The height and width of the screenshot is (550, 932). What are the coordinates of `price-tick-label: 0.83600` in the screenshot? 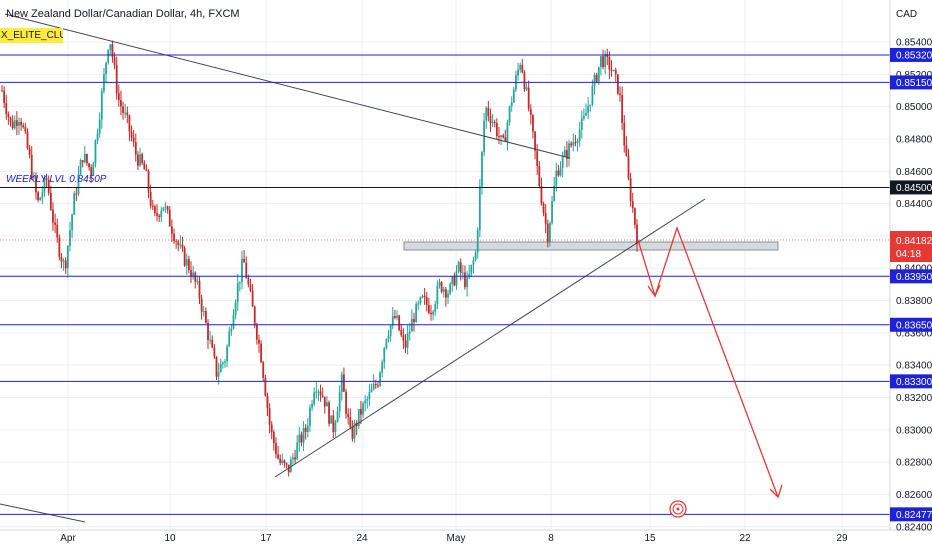 It's located at (914, 333).